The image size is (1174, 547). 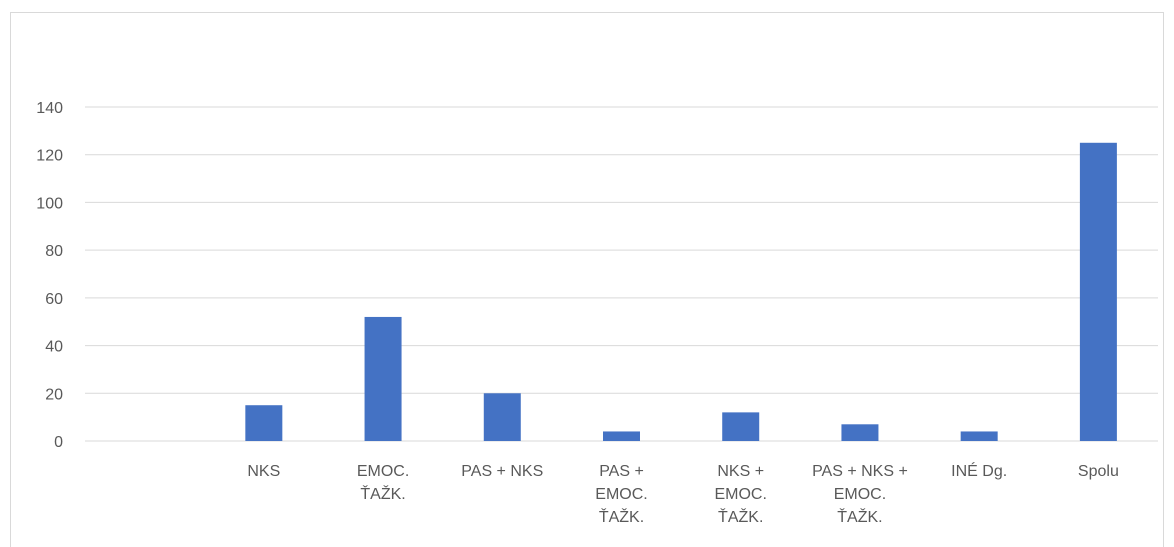 I want to click on x-category-label: EMOC. ŤAŽK., so click(x=383, y=483).